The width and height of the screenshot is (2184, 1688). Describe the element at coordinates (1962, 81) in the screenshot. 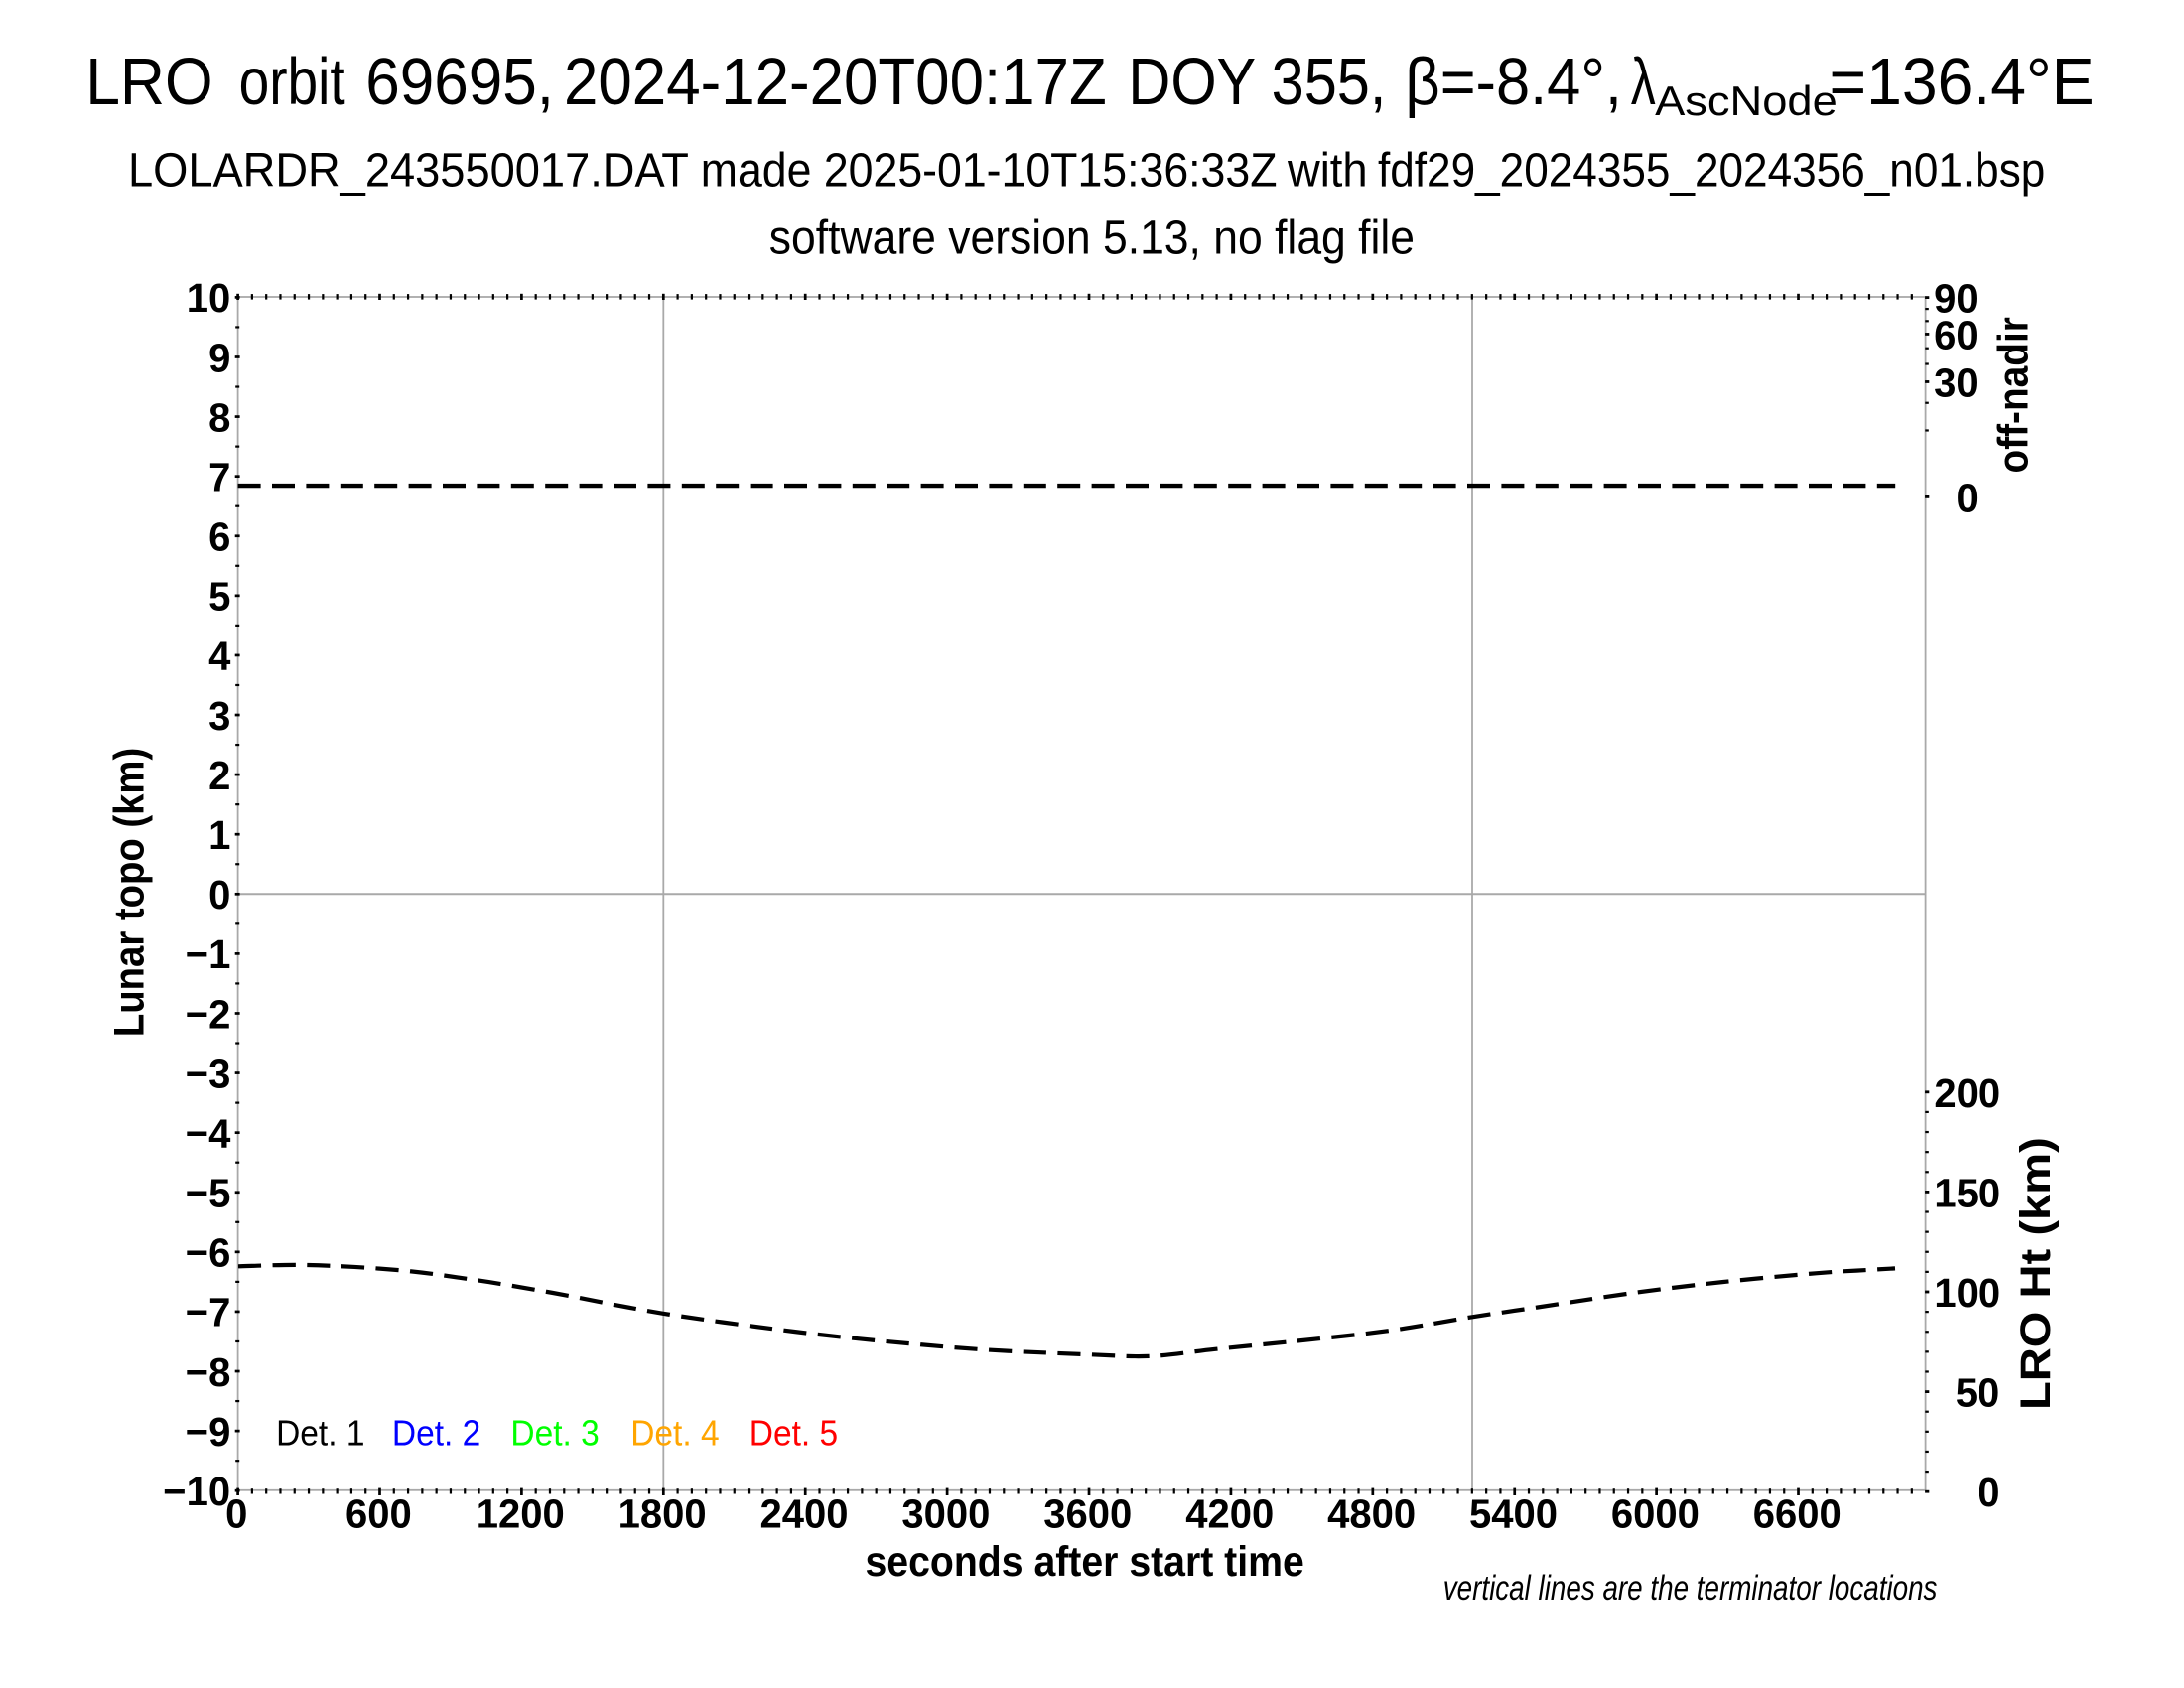

I see `svg-text: =136.4°E` at that location.